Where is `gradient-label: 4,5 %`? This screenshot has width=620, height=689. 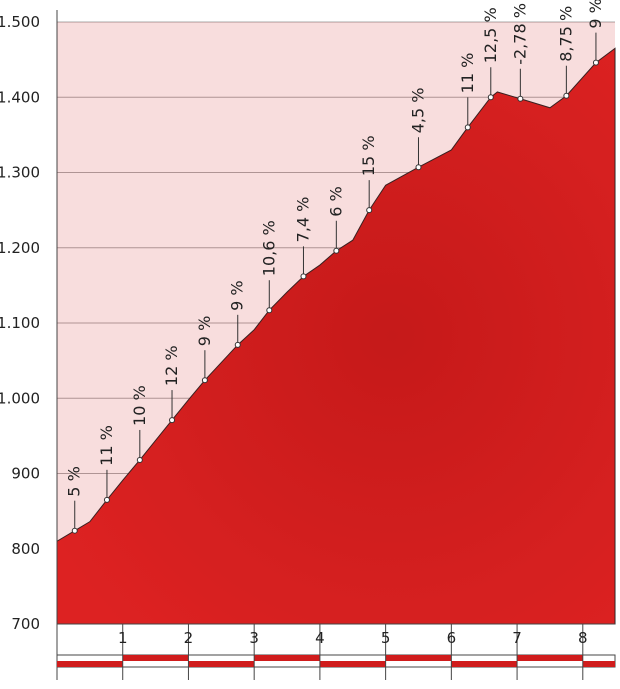
gradient-label: 4,5 % is located at coordinates (417, 110).